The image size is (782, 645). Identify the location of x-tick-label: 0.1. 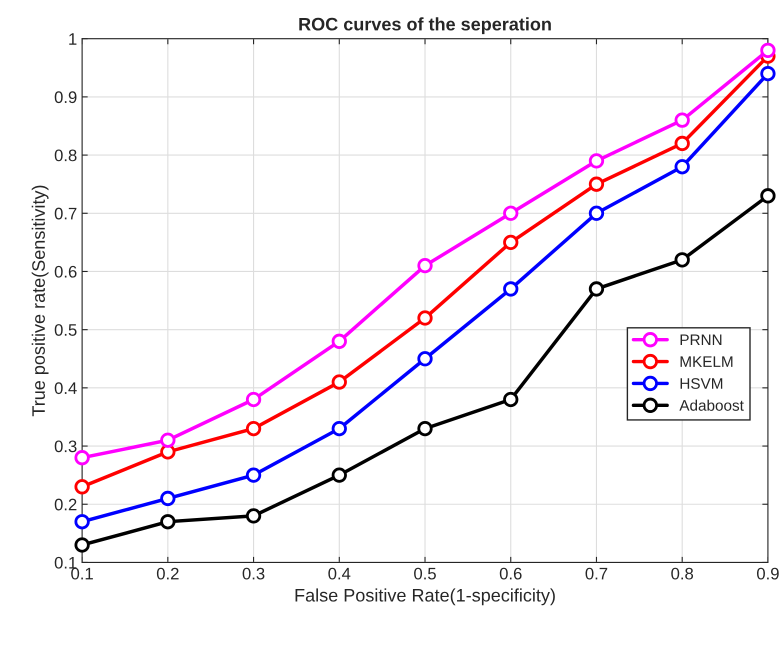
(82, 574).